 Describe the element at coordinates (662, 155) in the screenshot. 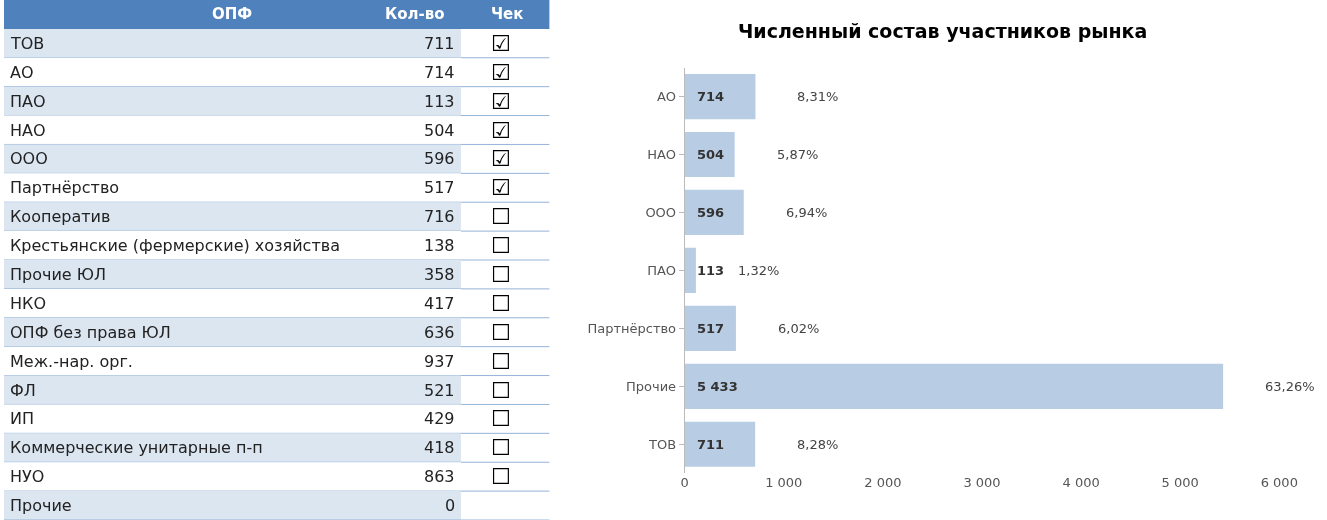

I see `y-tick-label: НАО` at that location.